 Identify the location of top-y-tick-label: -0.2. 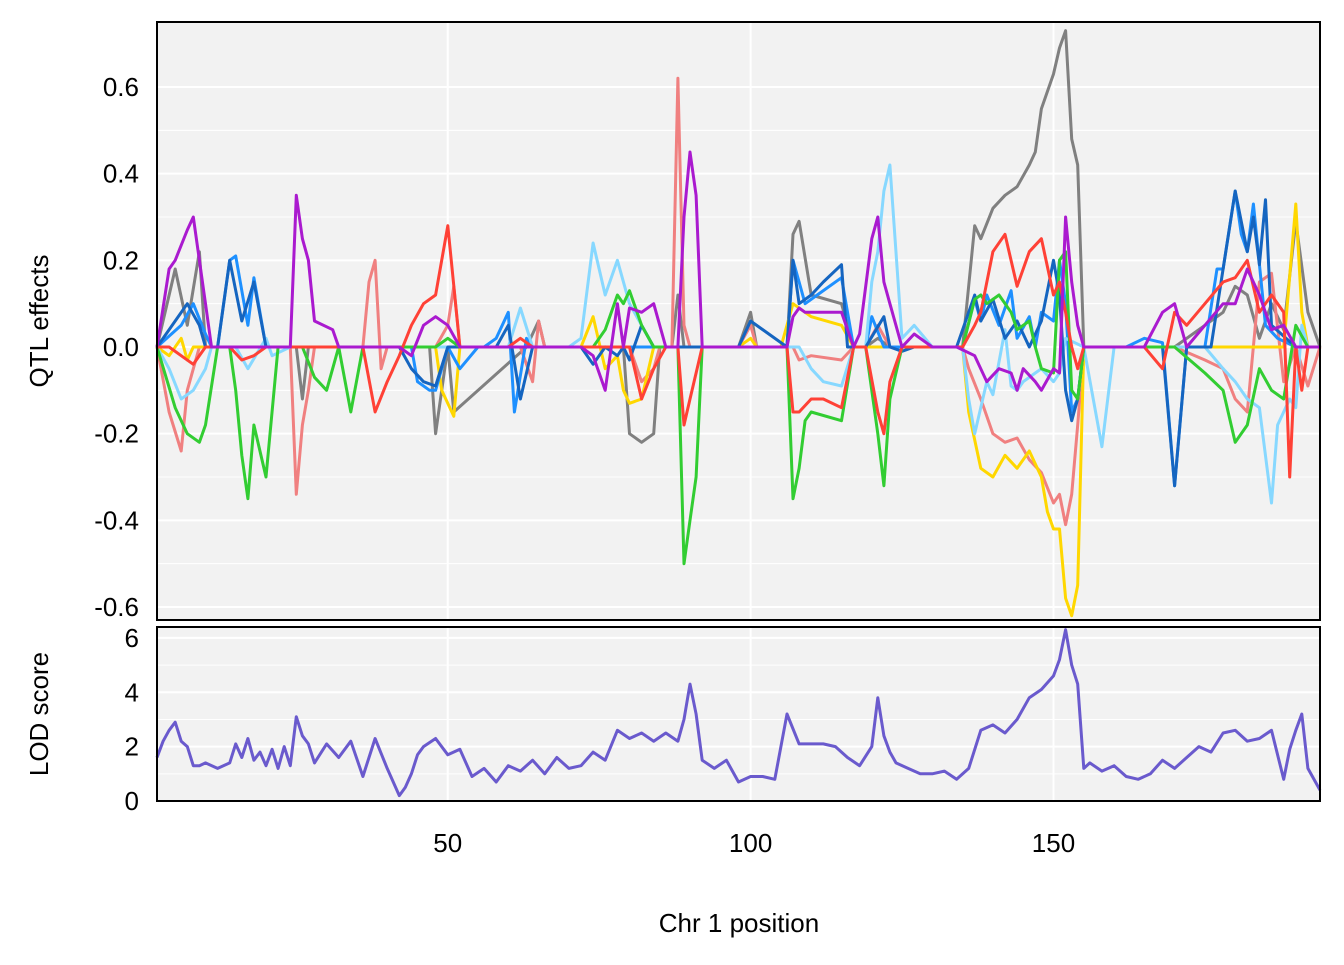
(116, 434).